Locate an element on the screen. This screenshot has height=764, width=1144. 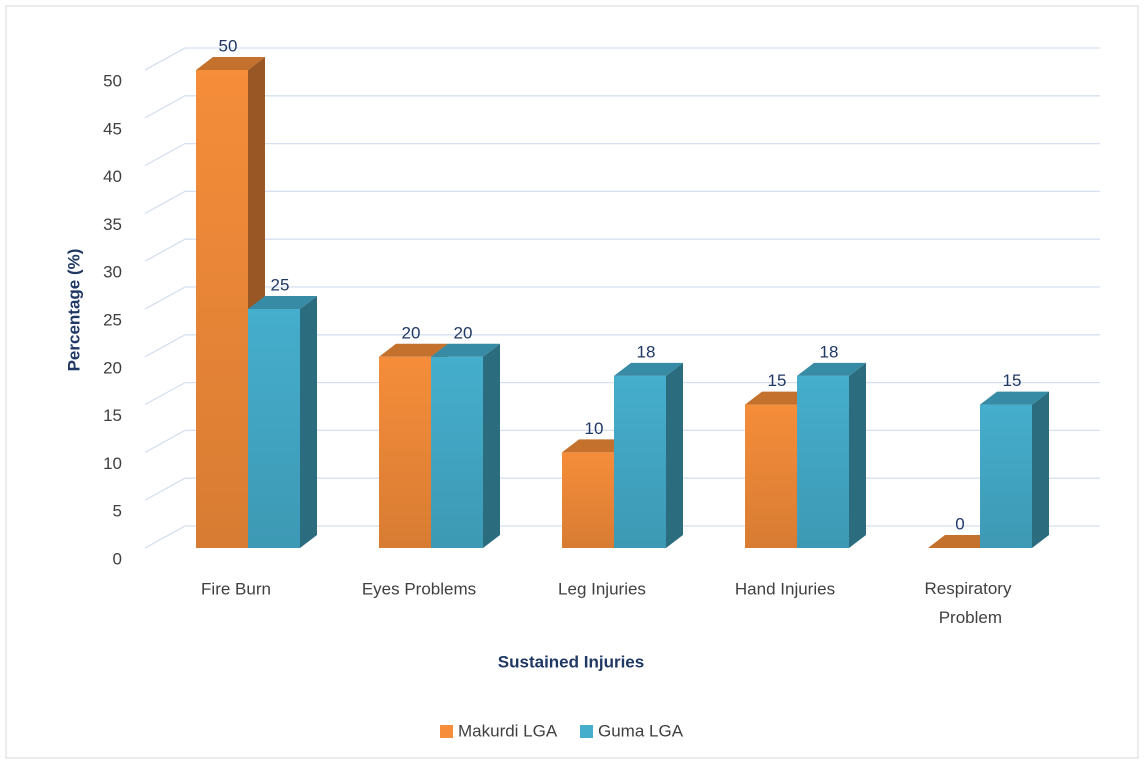
y-tick-label: 50 is located at coordinates (112, 80).